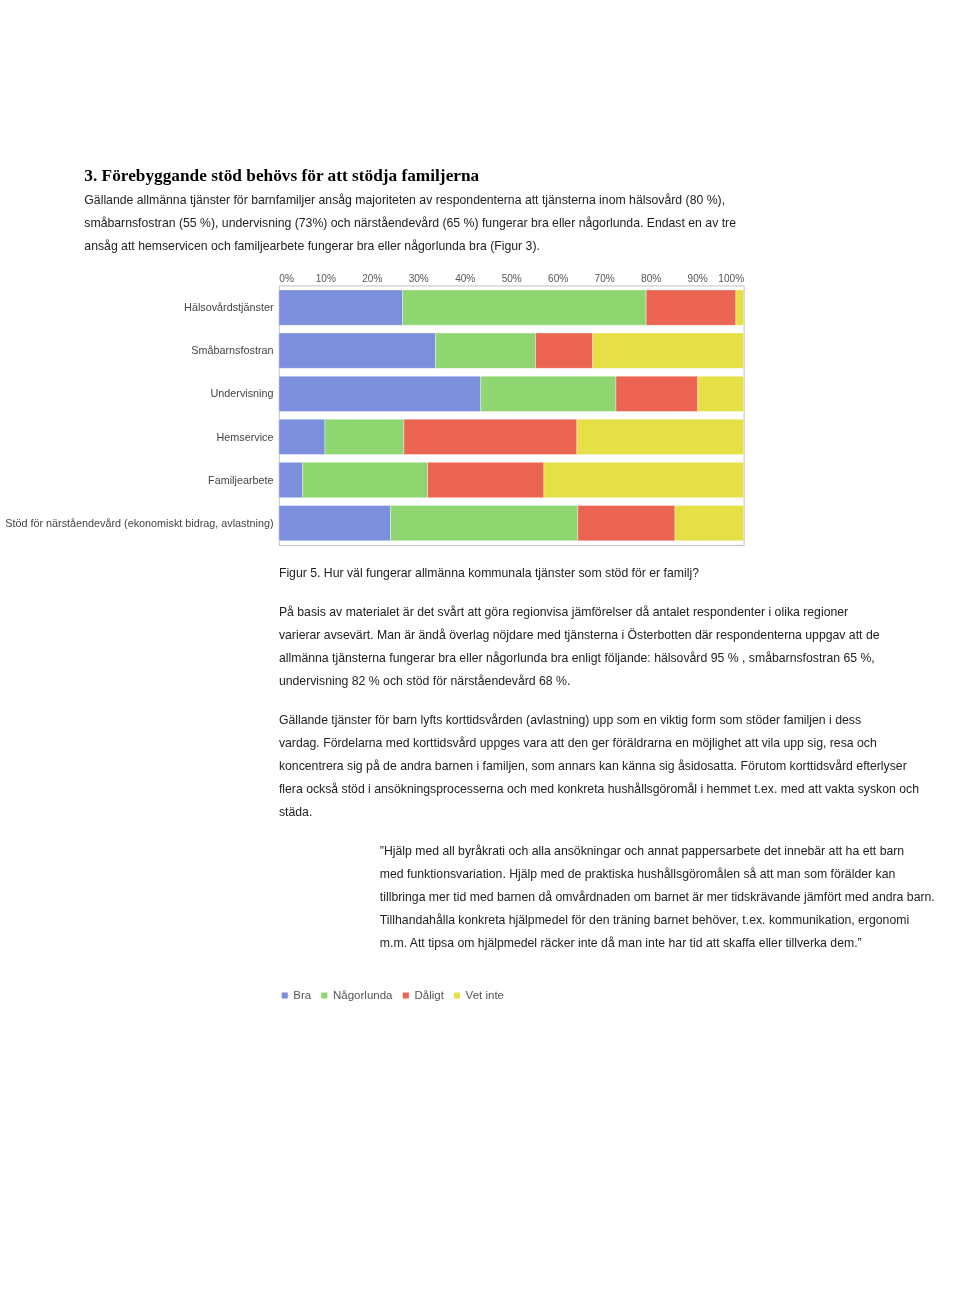 The width and height of the screenshot is (960, 1304). I want to click on x-tick-label: 90%, so click(697, 279).